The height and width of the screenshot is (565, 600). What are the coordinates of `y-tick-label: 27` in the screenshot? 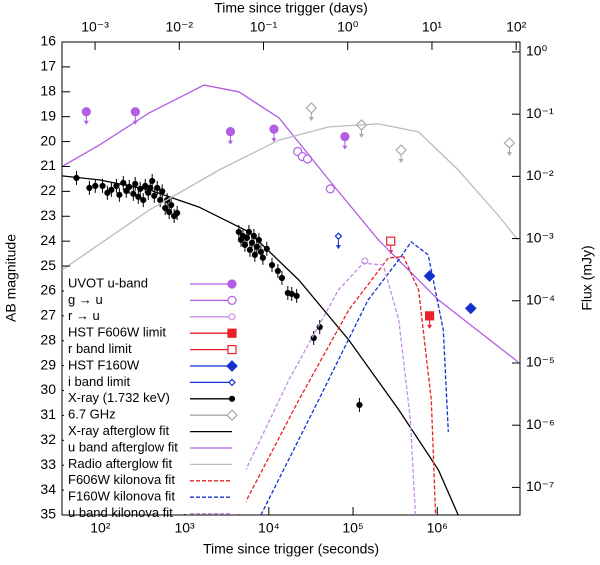 It's located at (48, 315).